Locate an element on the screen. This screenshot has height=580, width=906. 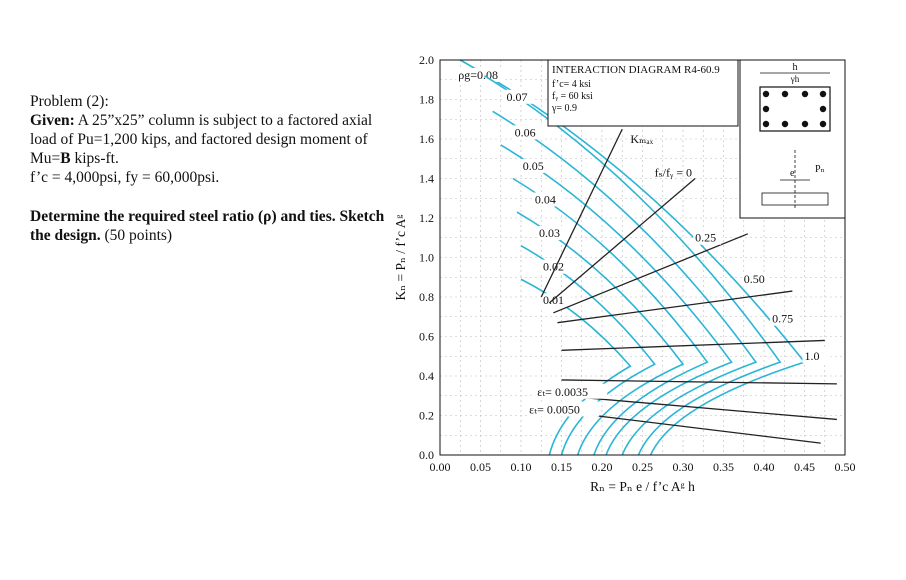
eccentricity-label: 0.25 is located at coordinates (705, 238).